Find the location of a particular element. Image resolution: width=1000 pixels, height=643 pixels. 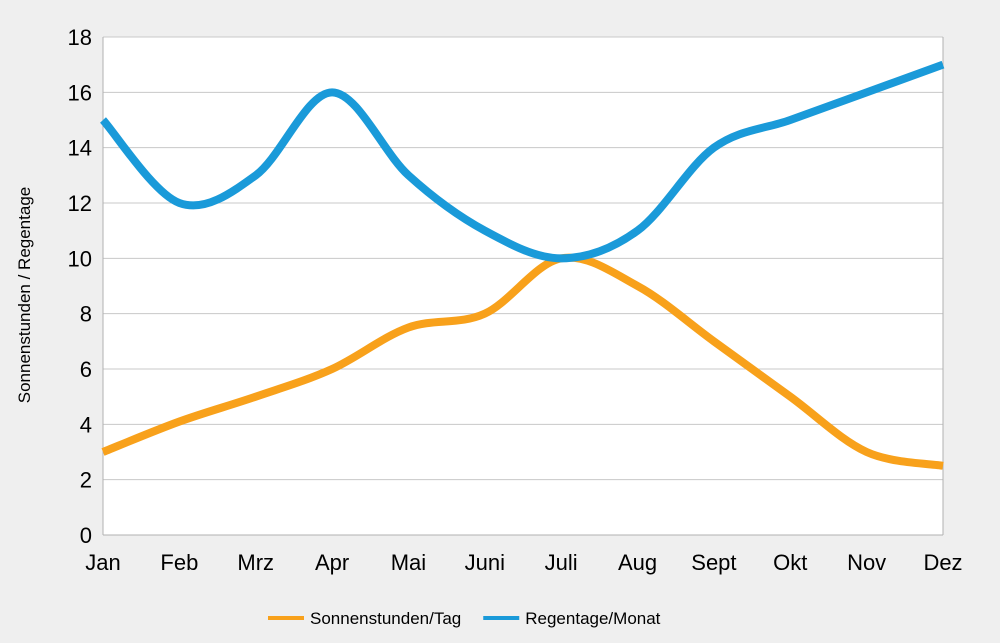

y-tick-label: 14 is located at coordinates (80, 148).